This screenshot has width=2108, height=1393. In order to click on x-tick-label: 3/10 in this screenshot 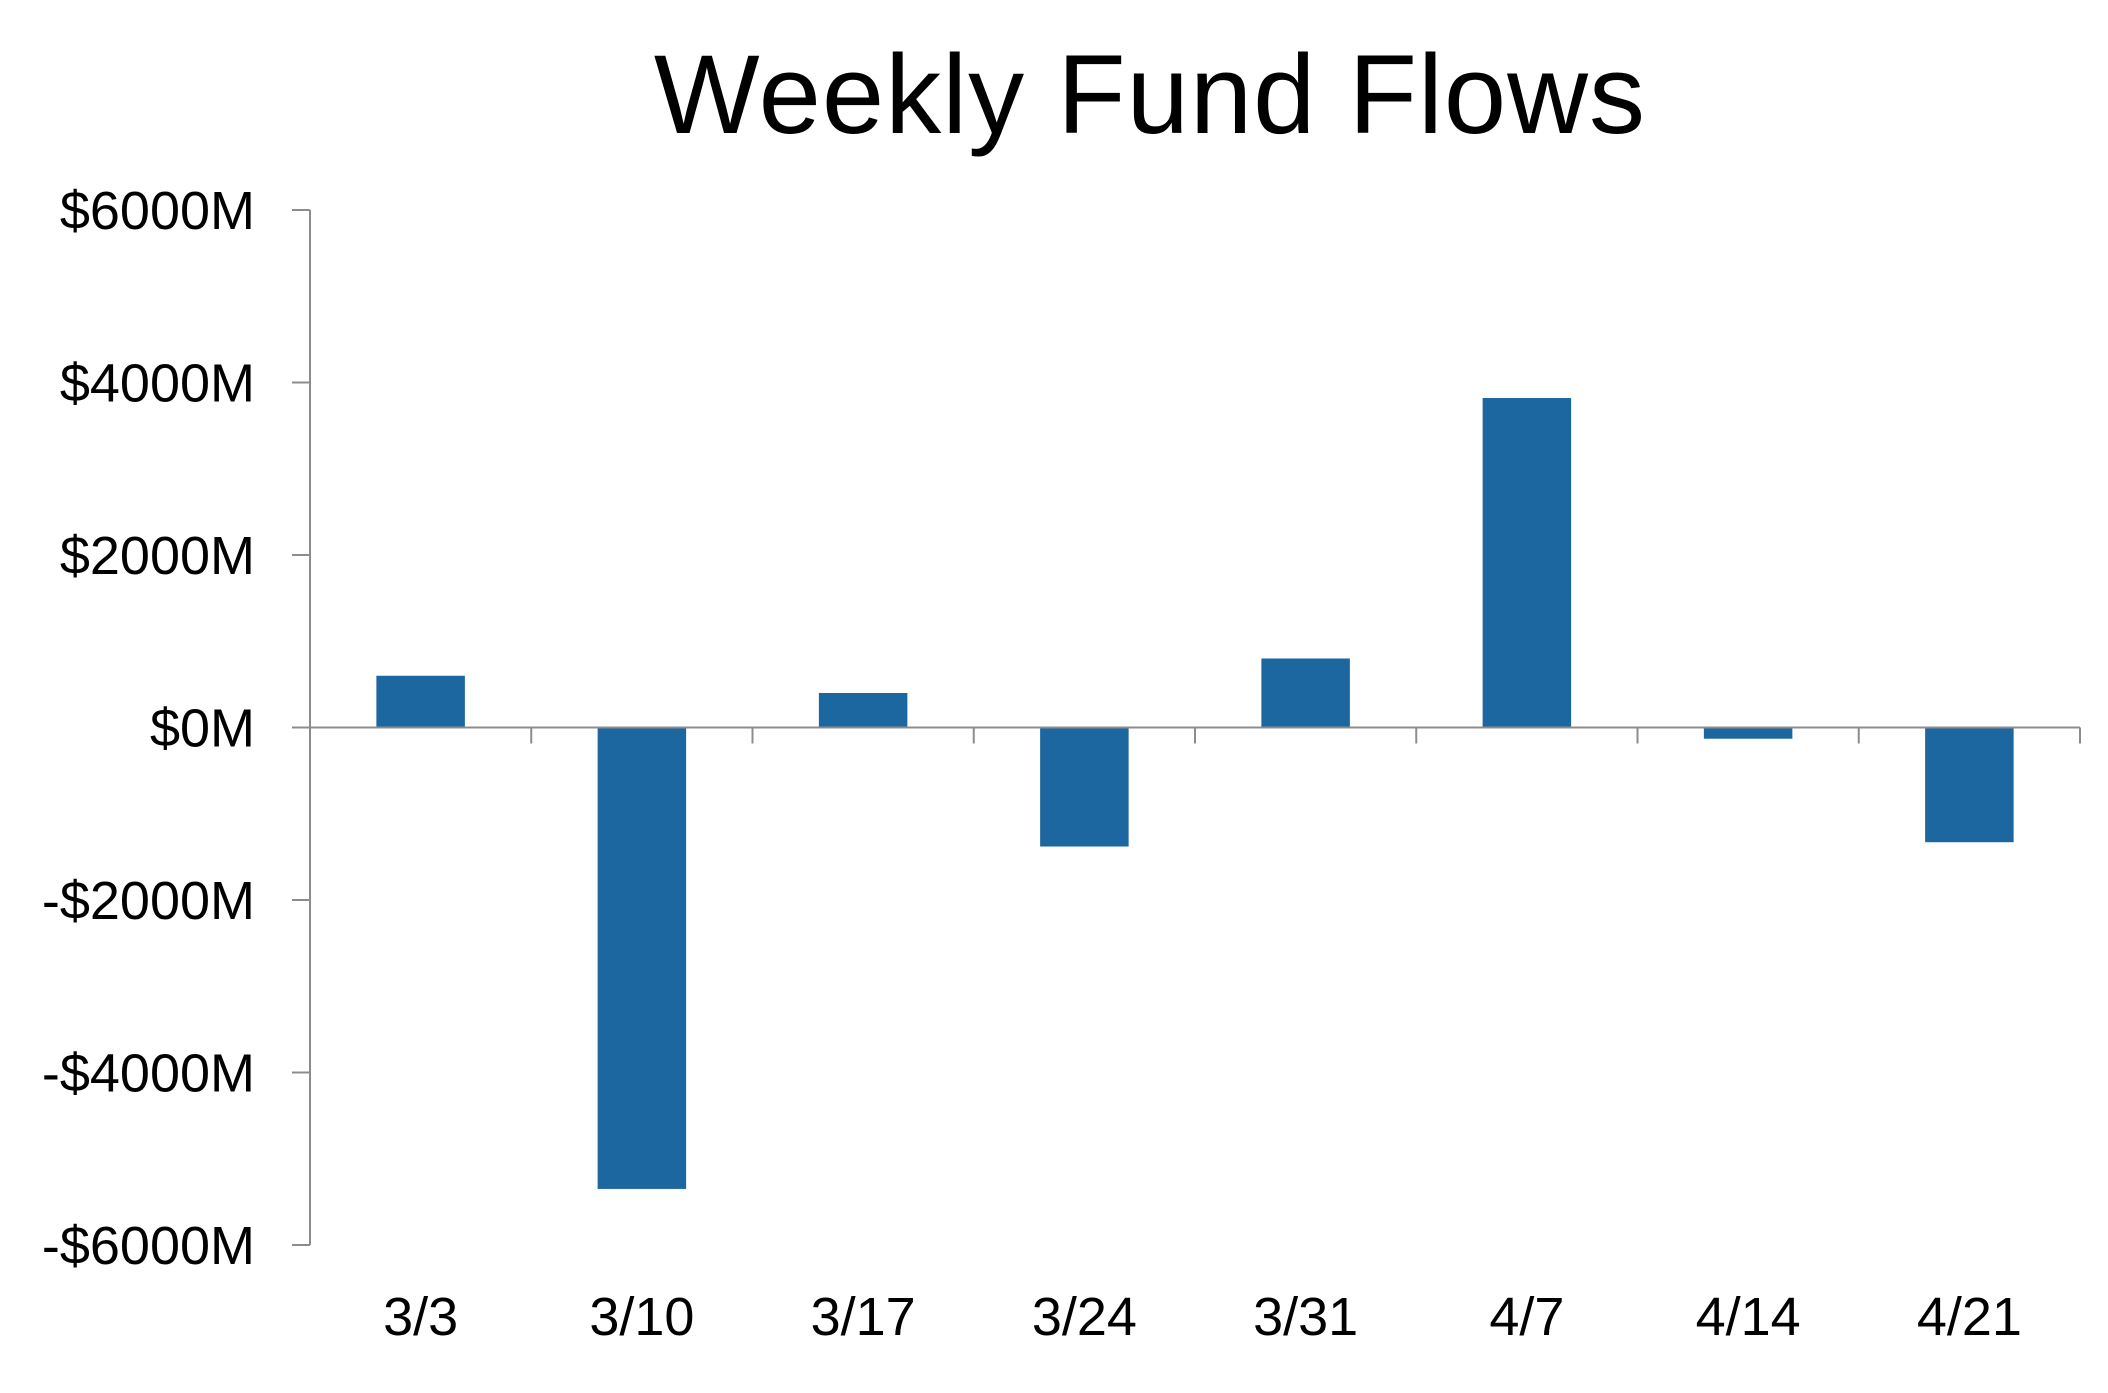, I will do `click(641, 1317)`.